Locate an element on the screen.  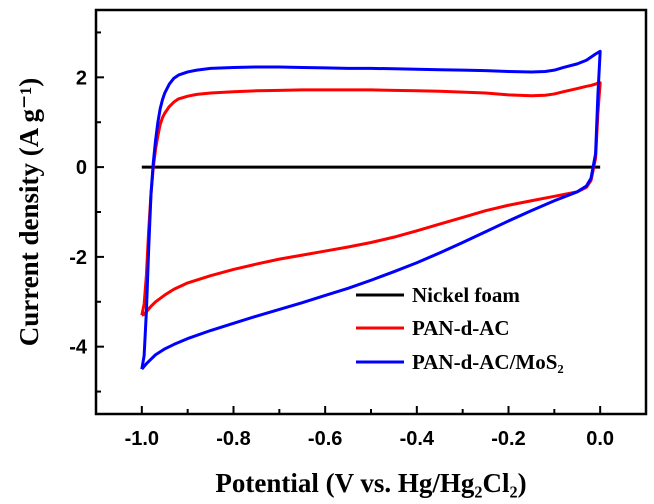
legend: Nickel foam PAN-d-AC PAN-d-AC/MoS₂ is located at coordinates (460, 328).